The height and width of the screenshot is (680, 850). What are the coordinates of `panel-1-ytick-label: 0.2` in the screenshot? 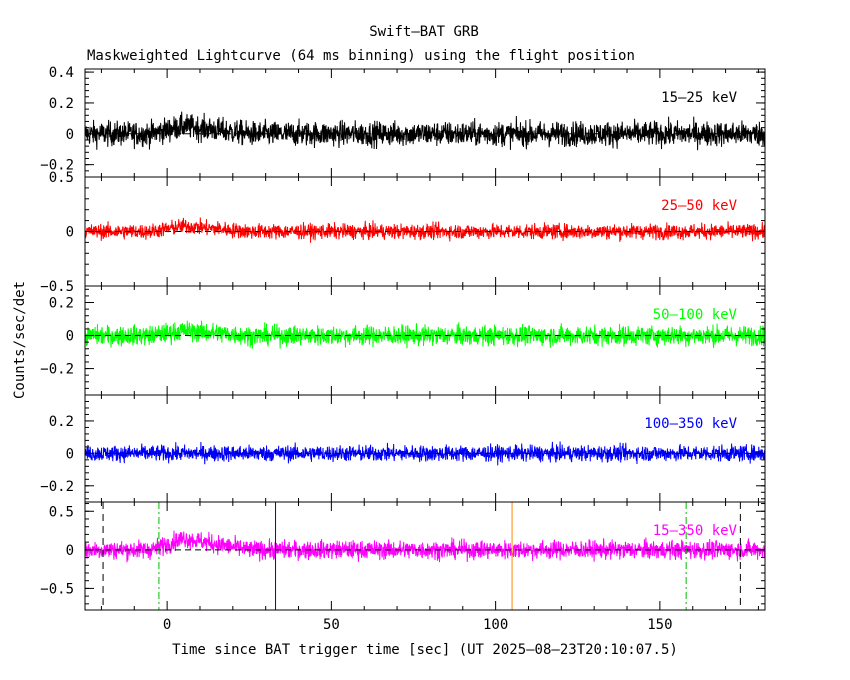 It's located at (61, 104).